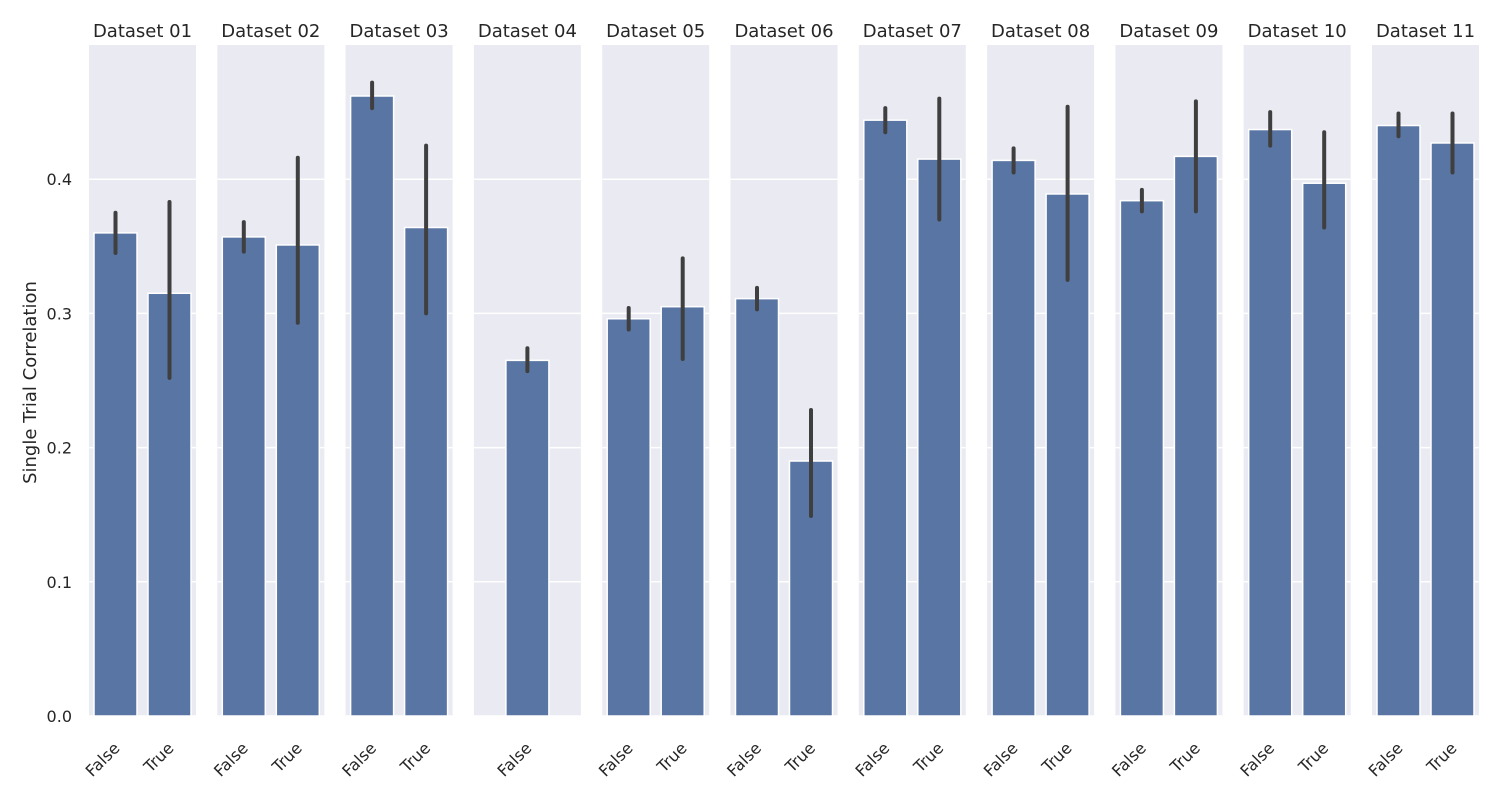 The width and height of the screenshot is (1500, 800). What do you see at coordinates (59, 716) in the screenshot?
I see `y-tick-label: 0.0` at bounding box center [59, 716].